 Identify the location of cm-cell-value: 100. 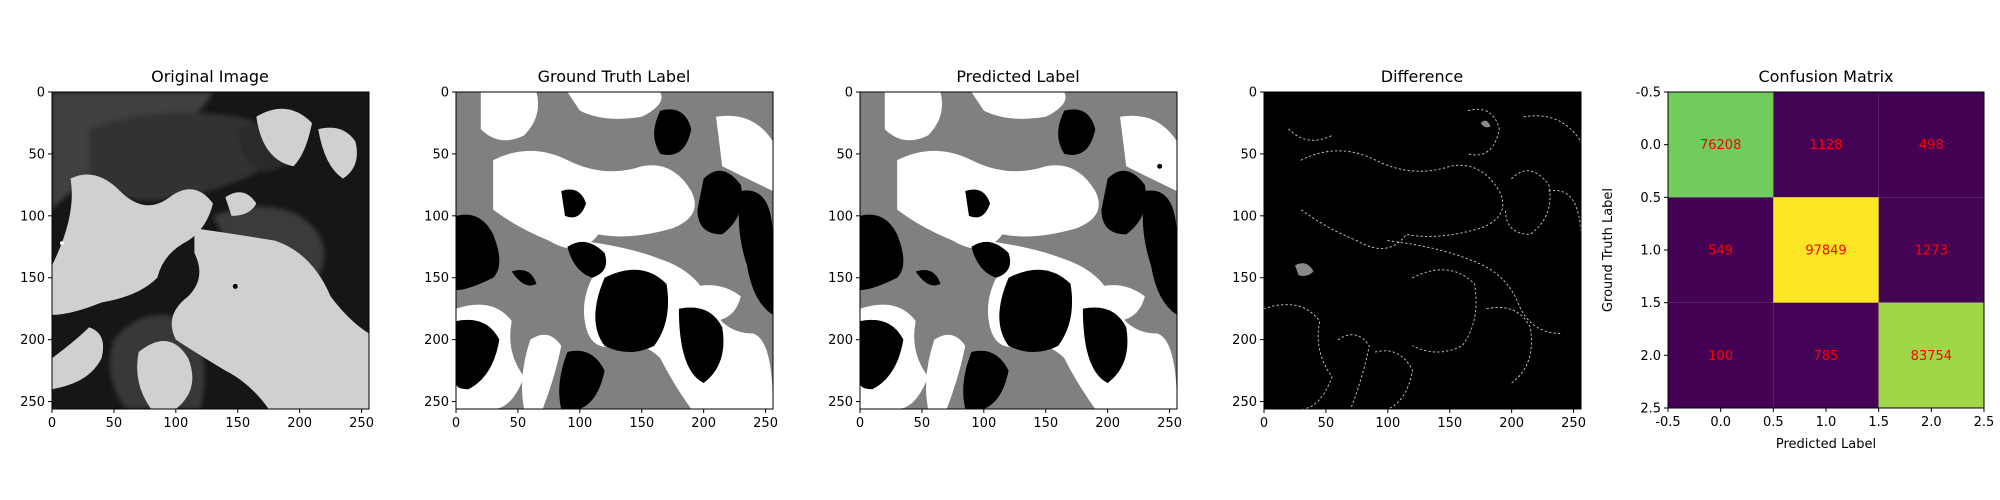
(1720, 356).